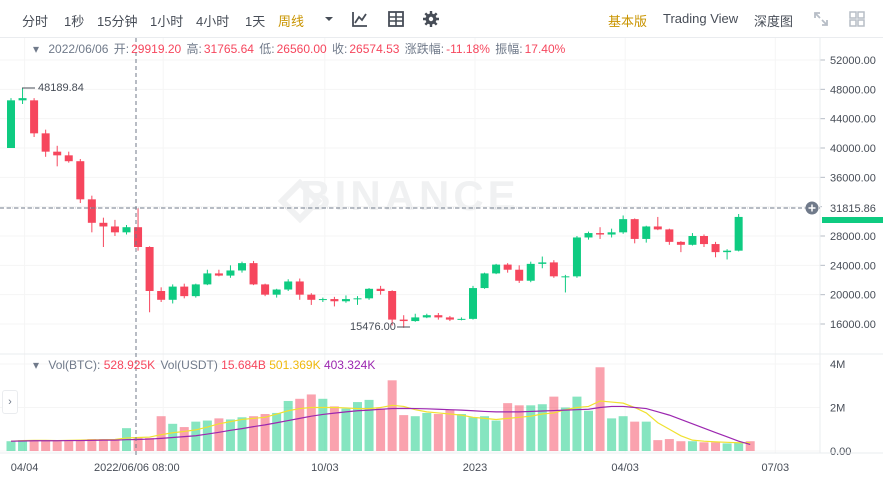 The height and width of the screenshot is (478, 883). Describe the element at coordinates (291, 21) in the screenshot. I see `interval-1w: 周线` at that location.